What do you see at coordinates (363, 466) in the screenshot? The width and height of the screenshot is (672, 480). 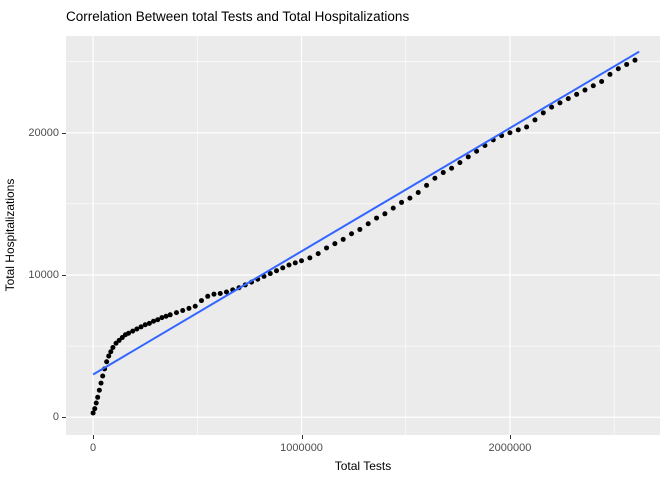 I see `x-axis-title: Total Tests` at bounding box center [363, 466].